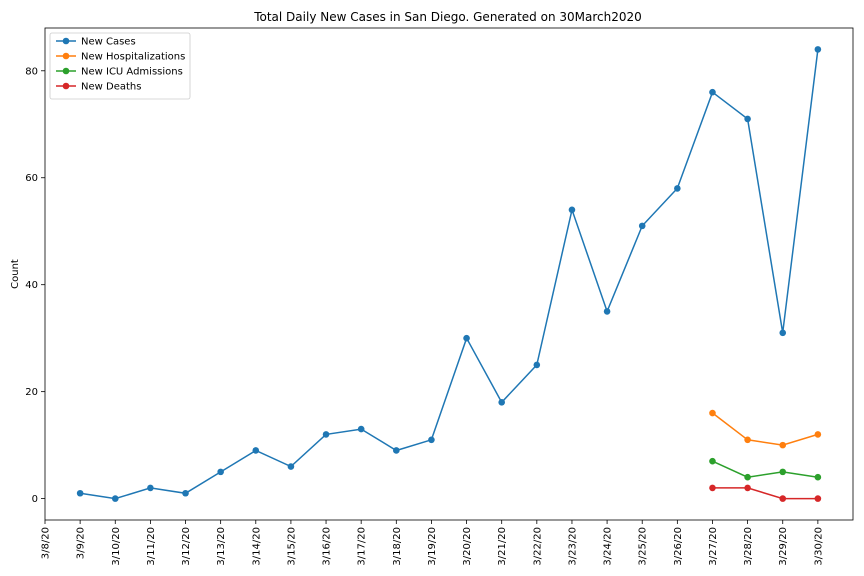  I want to click on legend-item: New Cases, so click(96, 42).